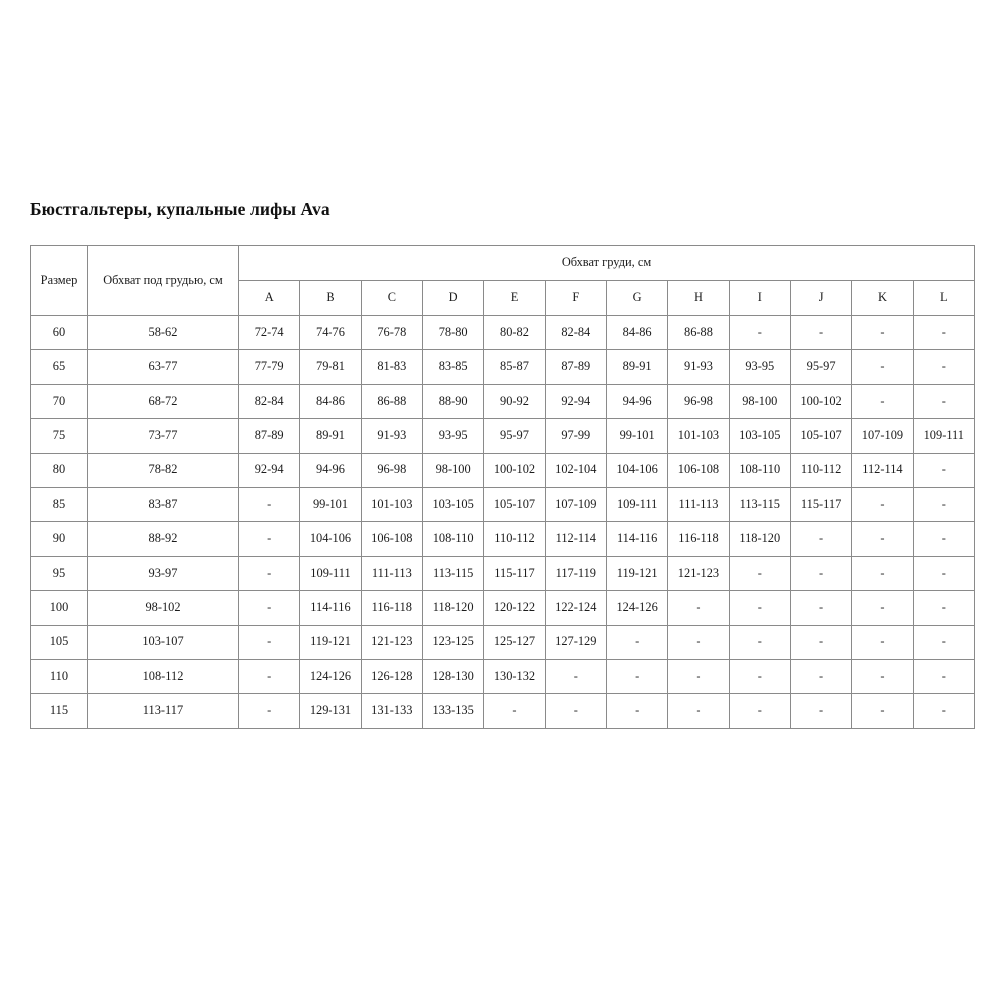 The image size is (1000, 1000). I want to click on cell-cup-c: 91-93, so click(391, 436).